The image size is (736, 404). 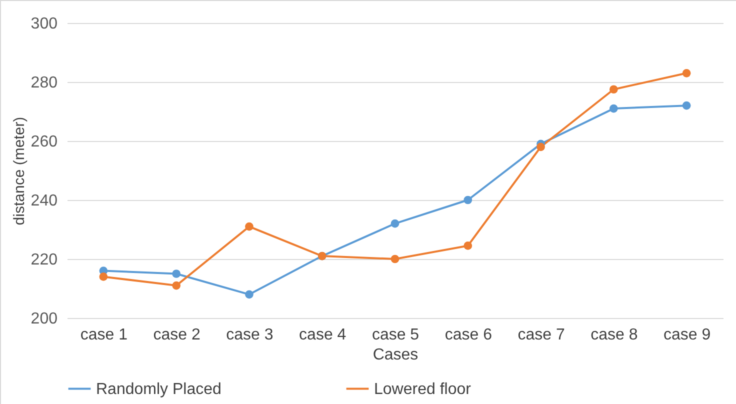 What do you see at coordinates (44, 201) in the screenshot?
I see `y-tick-label: 240` at bounding box center [44, 201].